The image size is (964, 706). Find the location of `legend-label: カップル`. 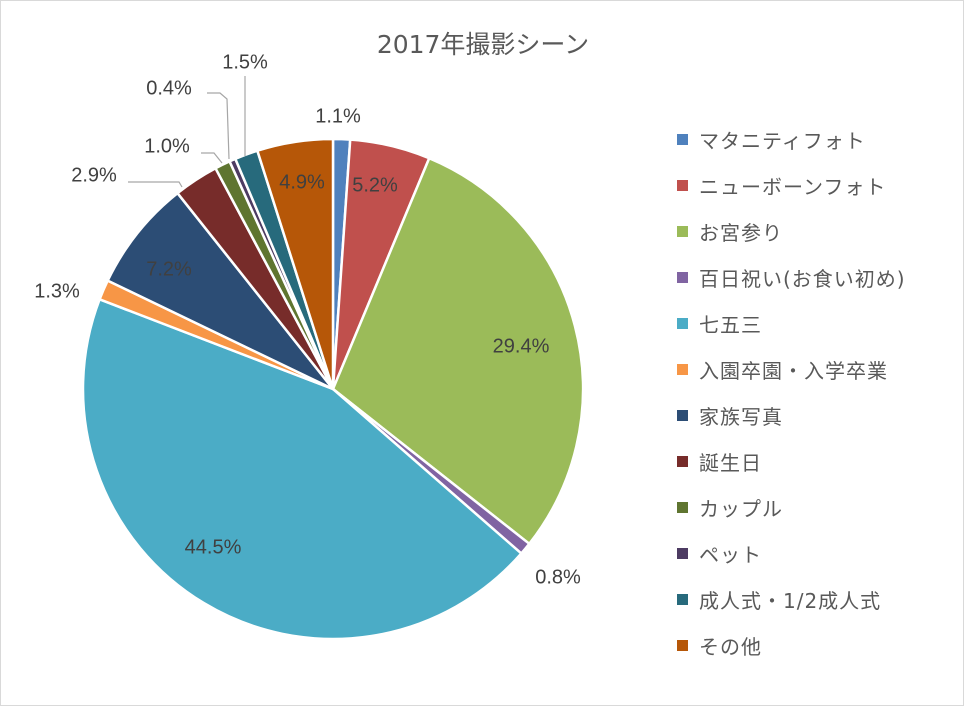

legend-label: カップル is located at coordinates (741, 508).